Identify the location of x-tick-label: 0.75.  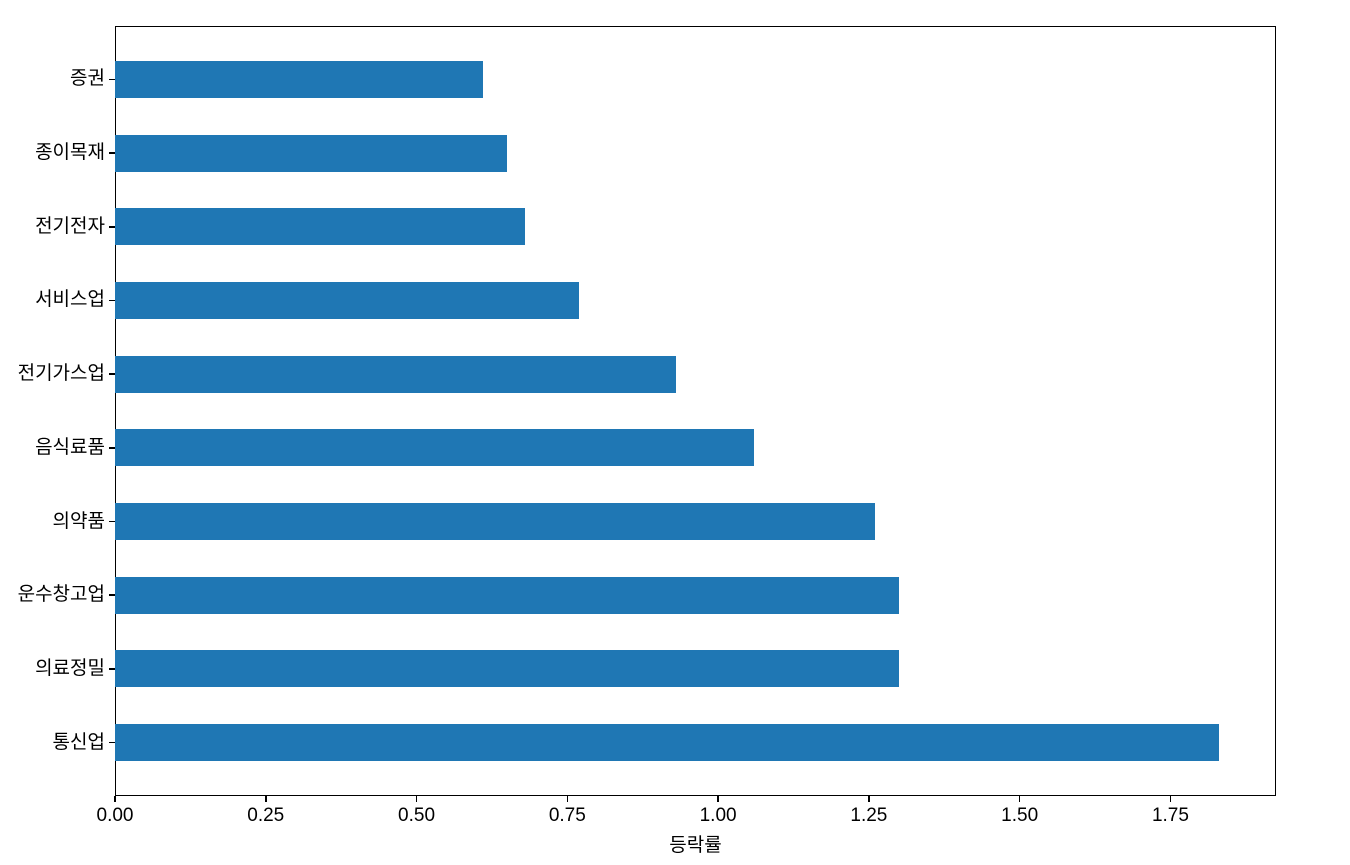
(567, 815).